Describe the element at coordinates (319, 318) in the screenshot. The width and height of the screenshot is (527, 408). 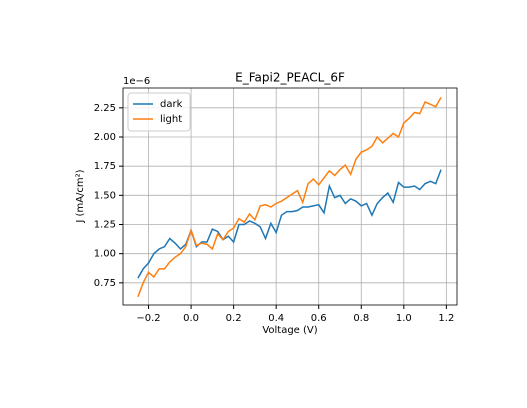
I see `x-tick-label: 0.6` at that location.